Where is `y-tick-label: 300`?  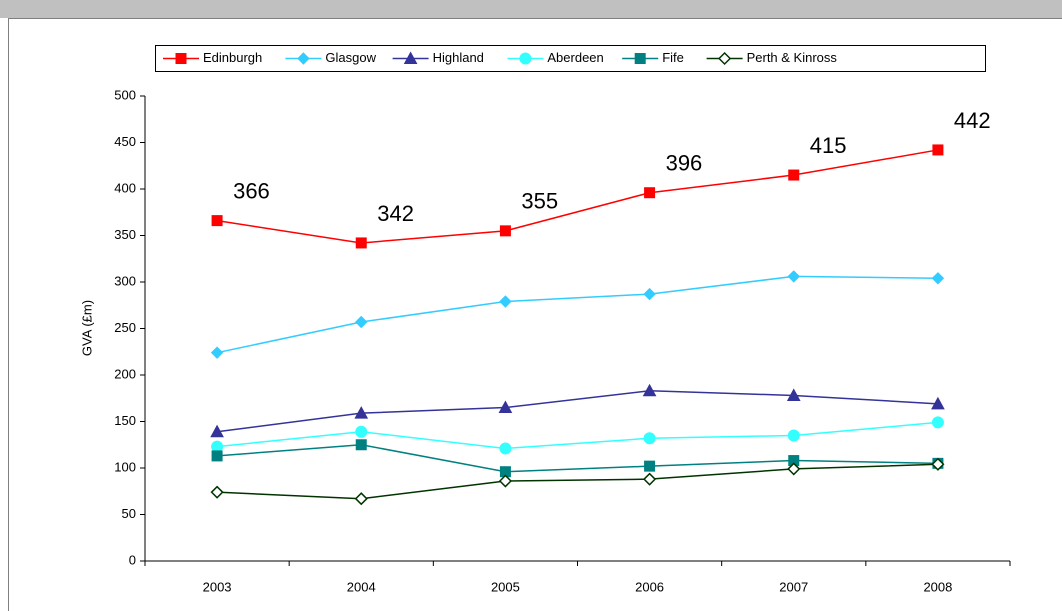
y-tick-label: 300 is located at coordinates (125, 280).